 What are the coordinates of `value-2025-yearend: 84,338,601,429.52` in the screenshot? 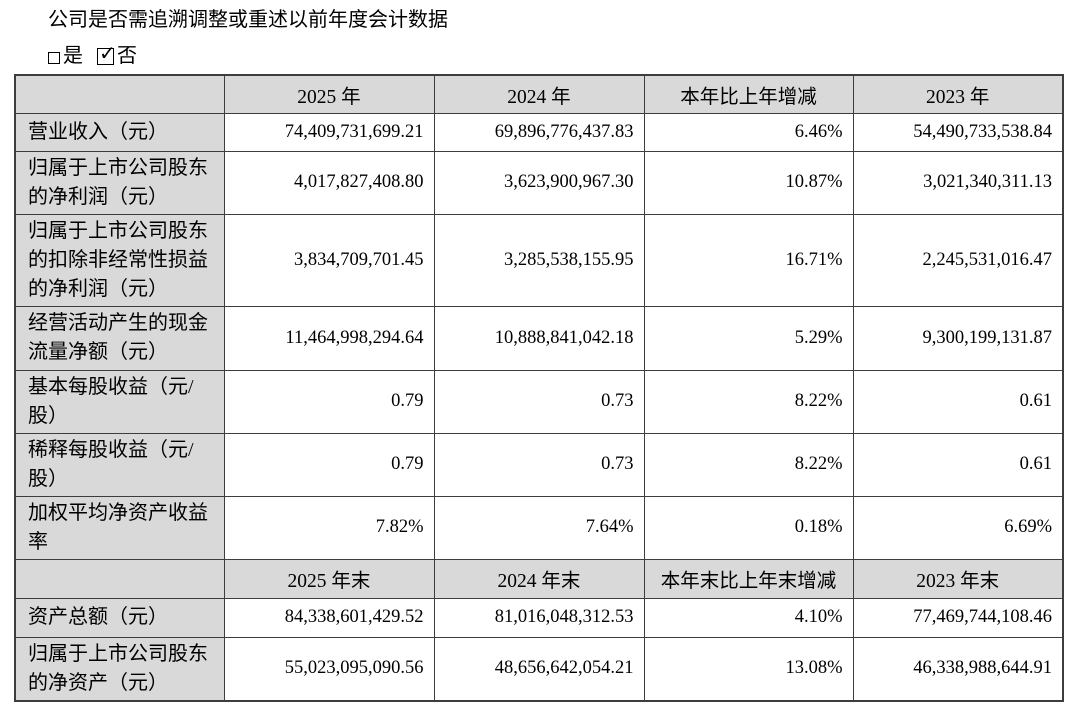 It's located at (329, 617).